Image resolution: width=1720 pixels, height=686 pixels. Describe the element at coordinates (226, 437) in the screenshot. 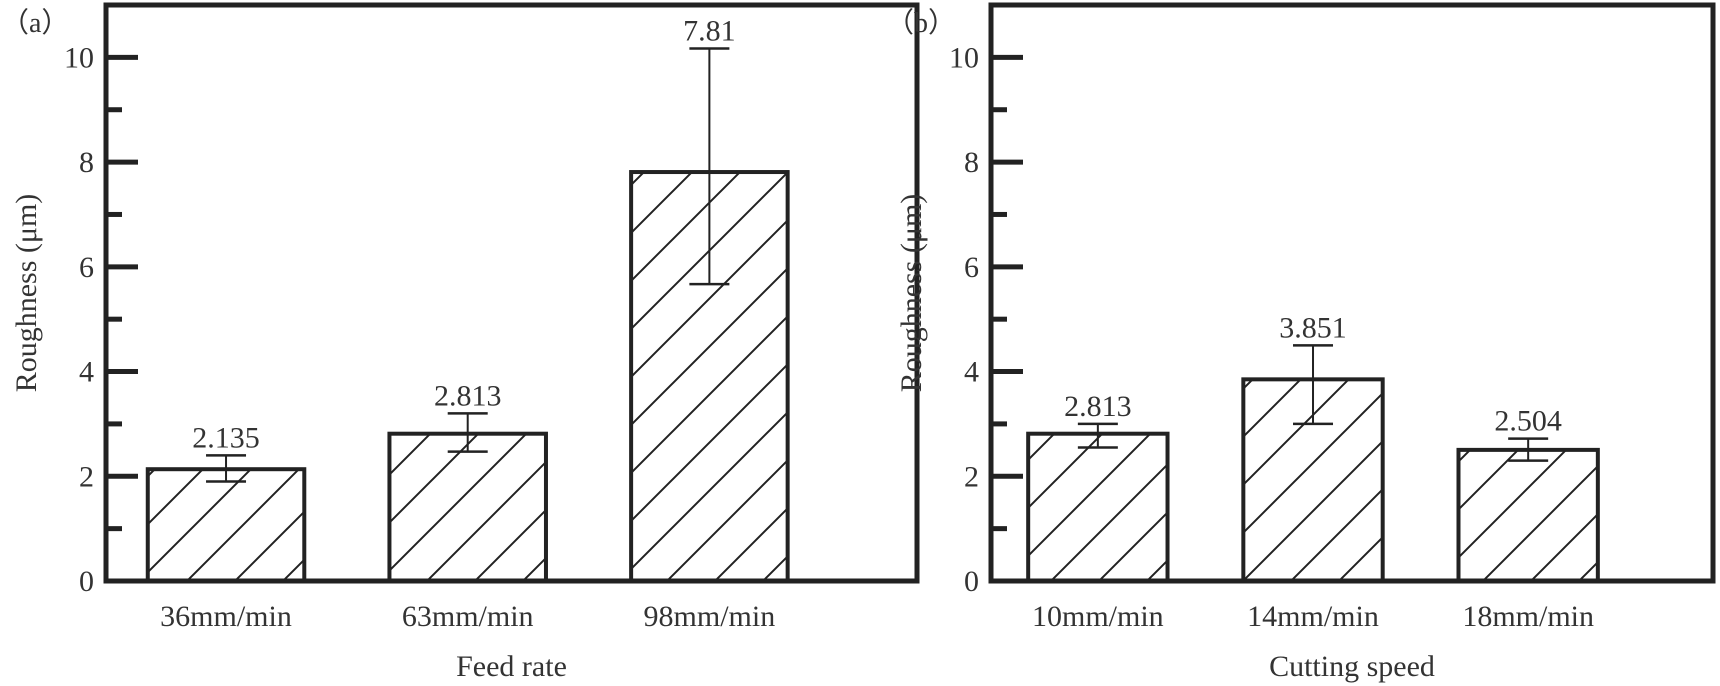

I see `data-label: 2.135` at that location.